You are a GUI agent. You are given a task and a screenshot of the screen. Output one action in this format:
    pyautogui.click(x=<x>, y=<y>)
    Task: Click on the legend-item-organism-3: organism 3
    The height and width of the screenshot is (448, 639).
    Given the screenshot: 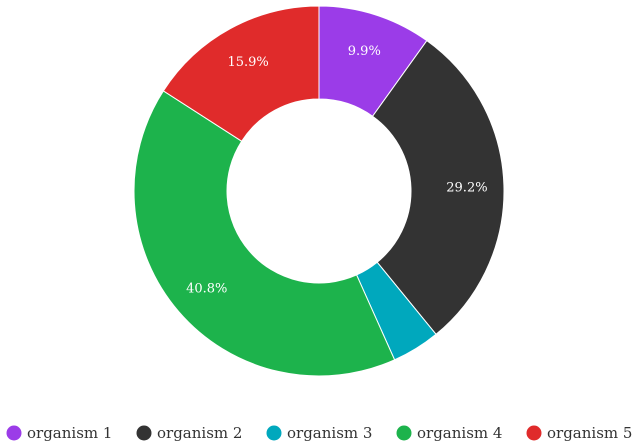 What is the action you would take?
    pyautogui.click(x=319, y=433)
    